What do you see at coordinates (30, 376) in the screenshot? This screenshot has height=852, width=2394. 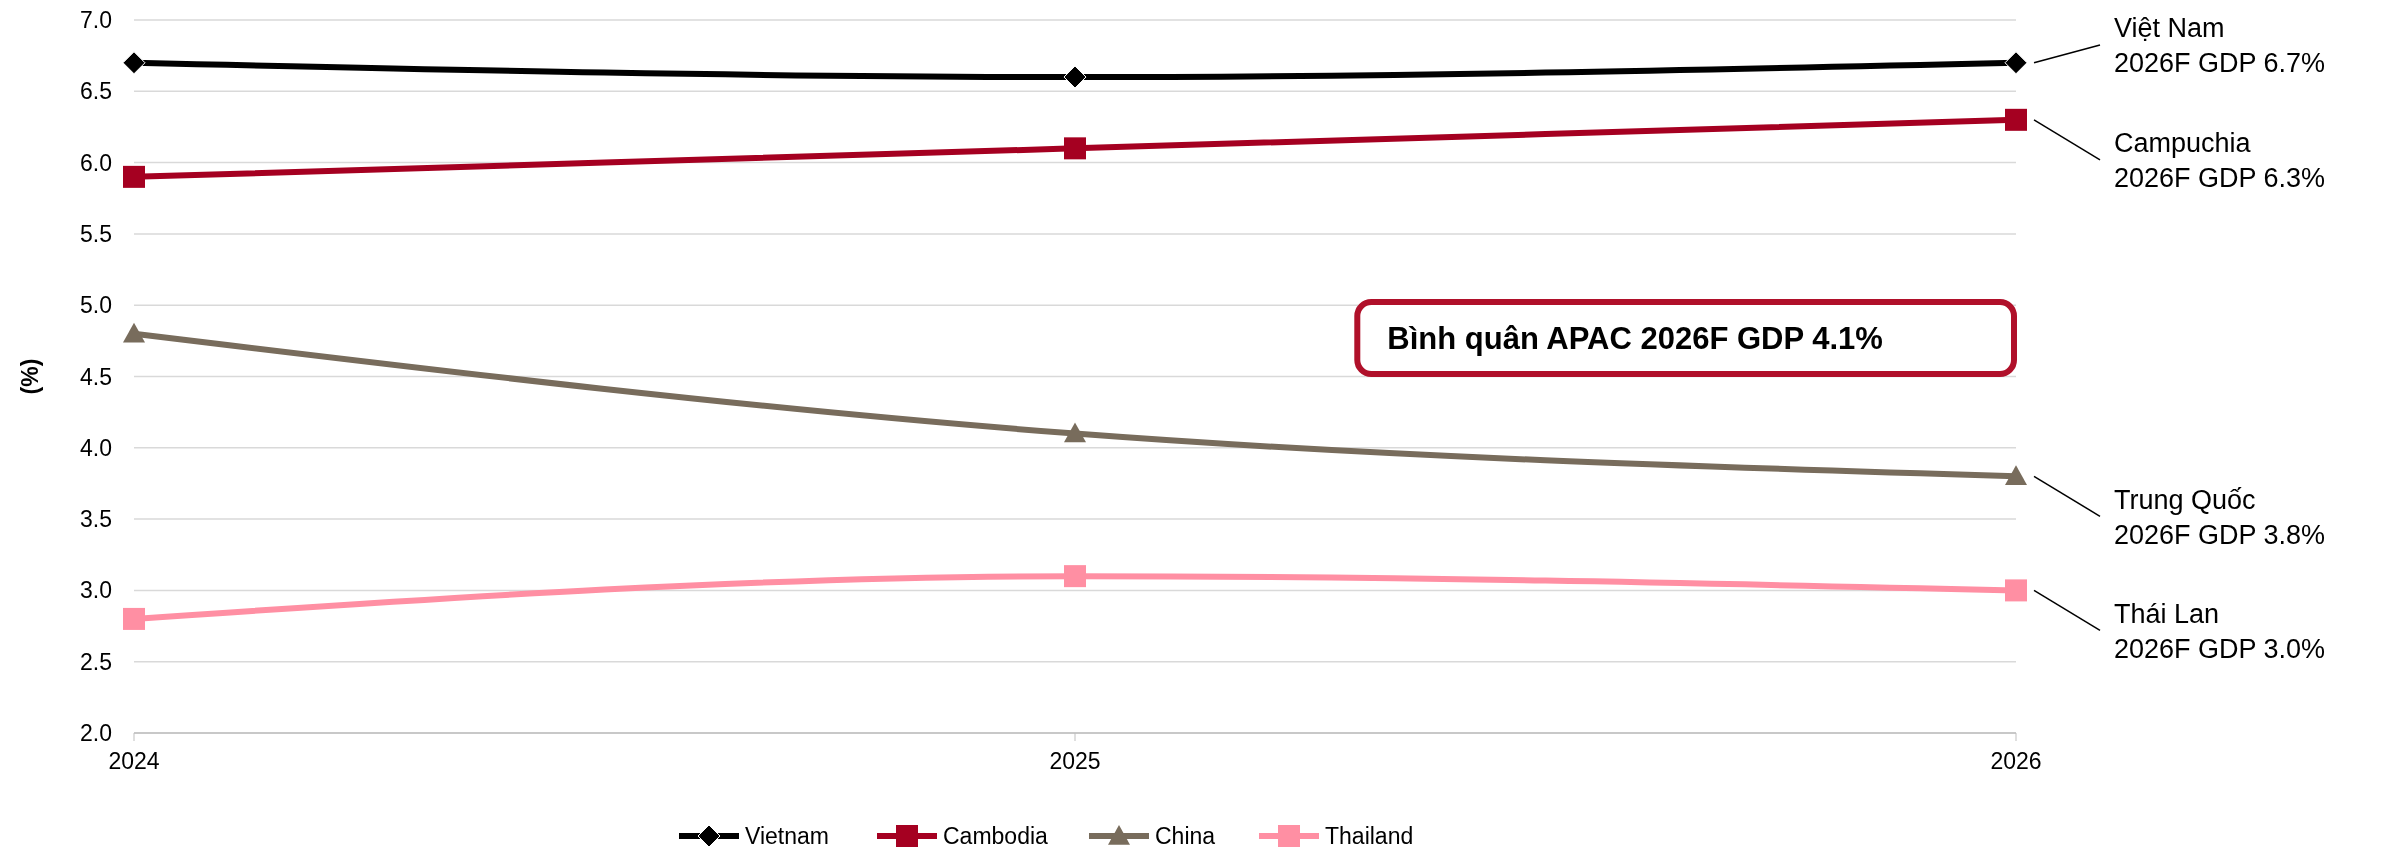 I see `y-axis-title: (%)` at bounding box center [30, 376].